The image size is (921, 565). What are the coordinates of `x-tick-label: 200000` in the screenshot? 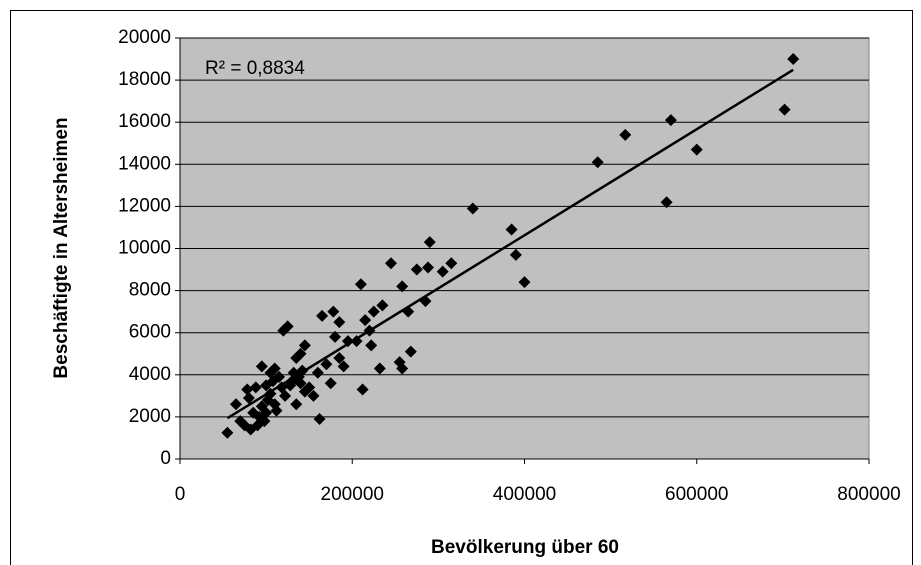 It's located at (352, 494).